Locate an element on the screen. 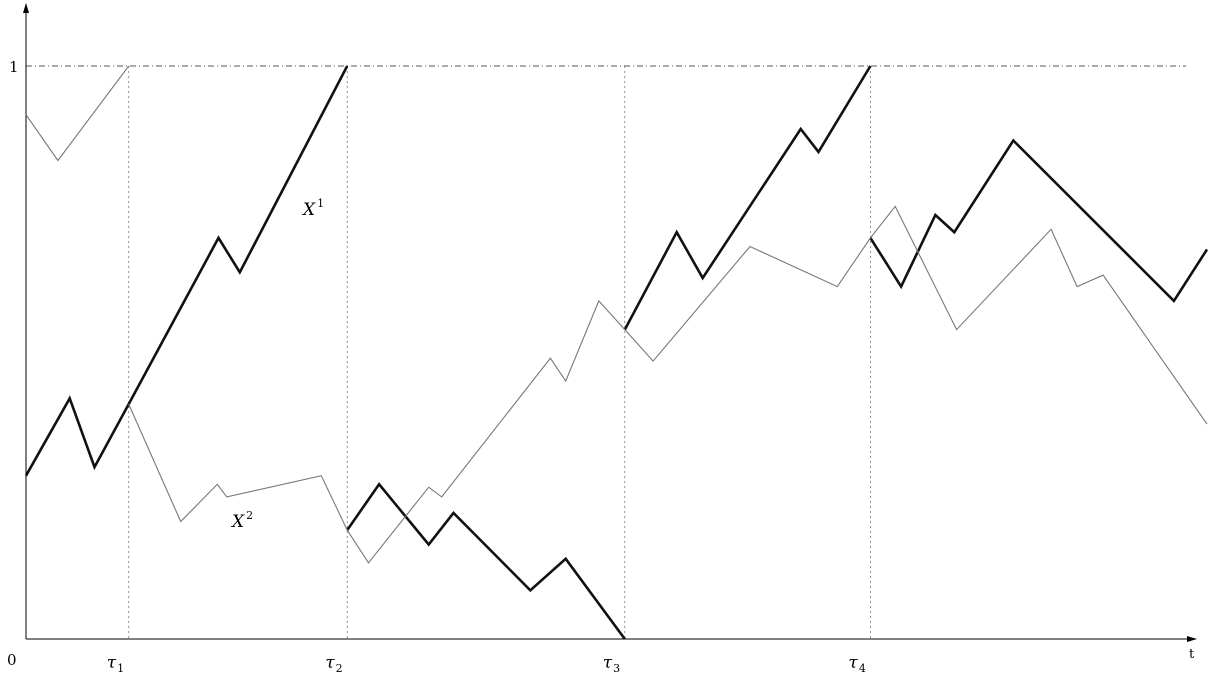  y-tick-label-1: 1 is located at coordinates (14, 67).